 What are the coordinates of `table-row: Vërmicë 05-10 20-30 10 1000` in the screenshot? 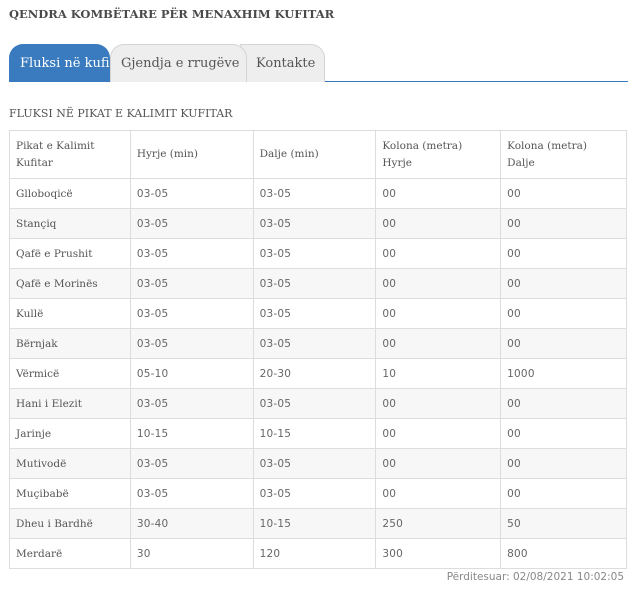 It's located at (318, 373).